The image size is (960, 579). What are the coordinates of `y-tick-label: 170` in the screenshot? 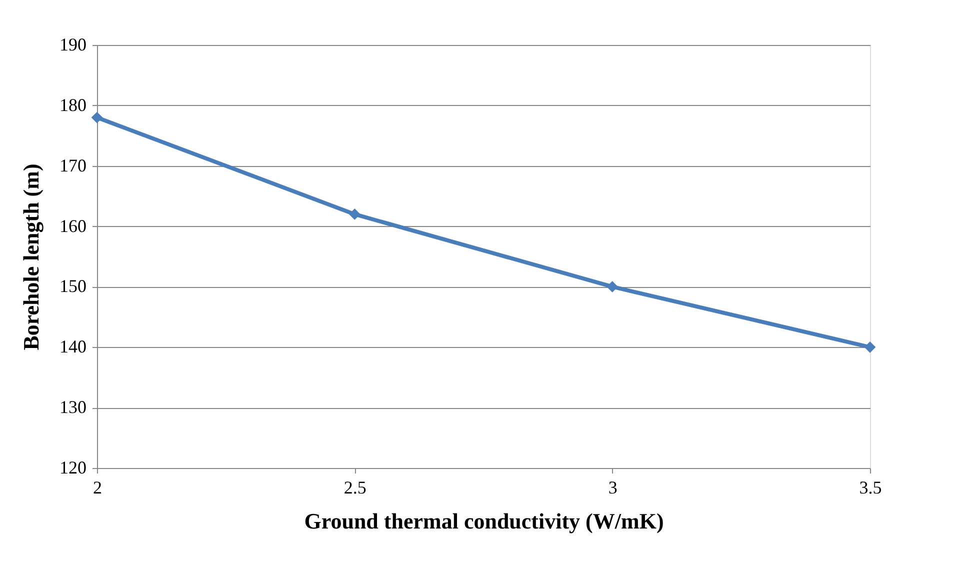 It's located at (73, 165).